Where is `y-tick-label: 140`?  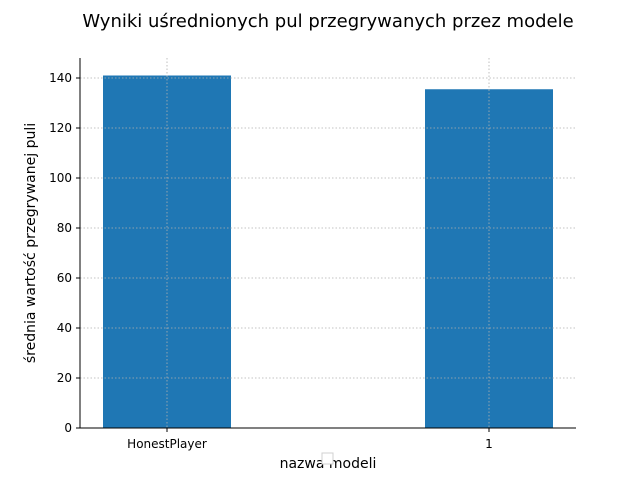 y-tick-label: 140 is located at coordinates (60, 78).